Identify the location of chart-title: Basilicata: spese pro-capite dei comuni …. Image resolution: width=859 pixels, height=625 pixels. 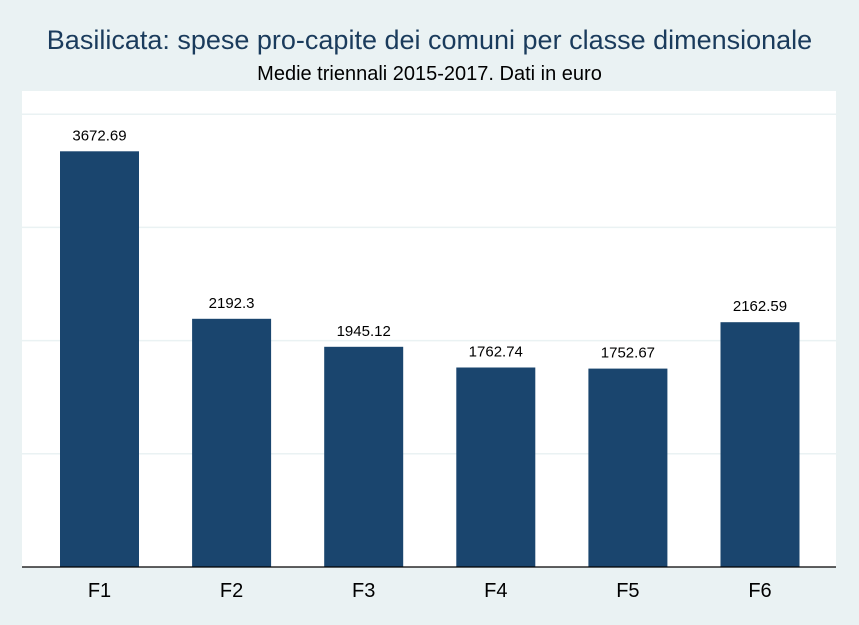
(429, 40).